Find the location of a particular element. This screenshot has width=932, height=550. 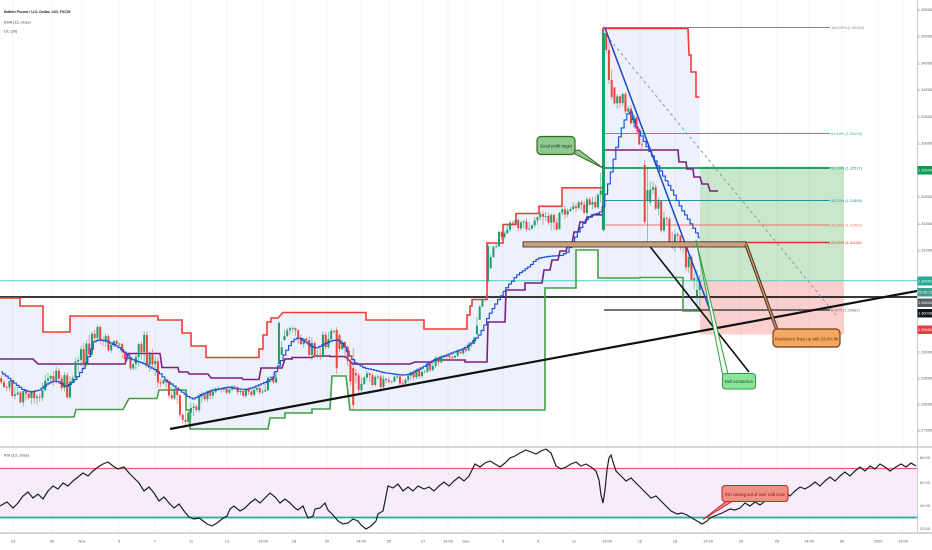

svg-text: 9 is located at coordinates (538, 541).